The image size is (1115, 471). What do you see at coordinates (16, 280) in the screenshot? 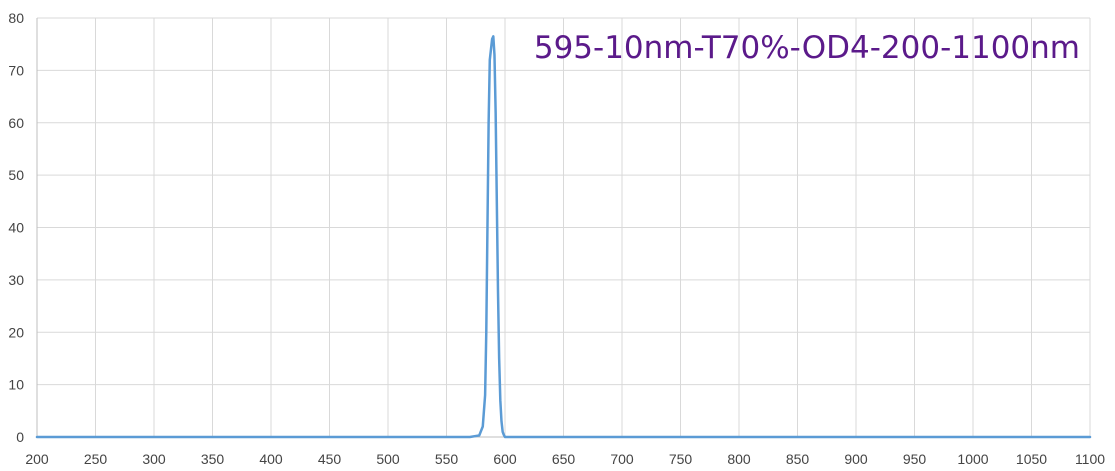
I see `y-tick-label: 30` at bounding box center [16, 280].